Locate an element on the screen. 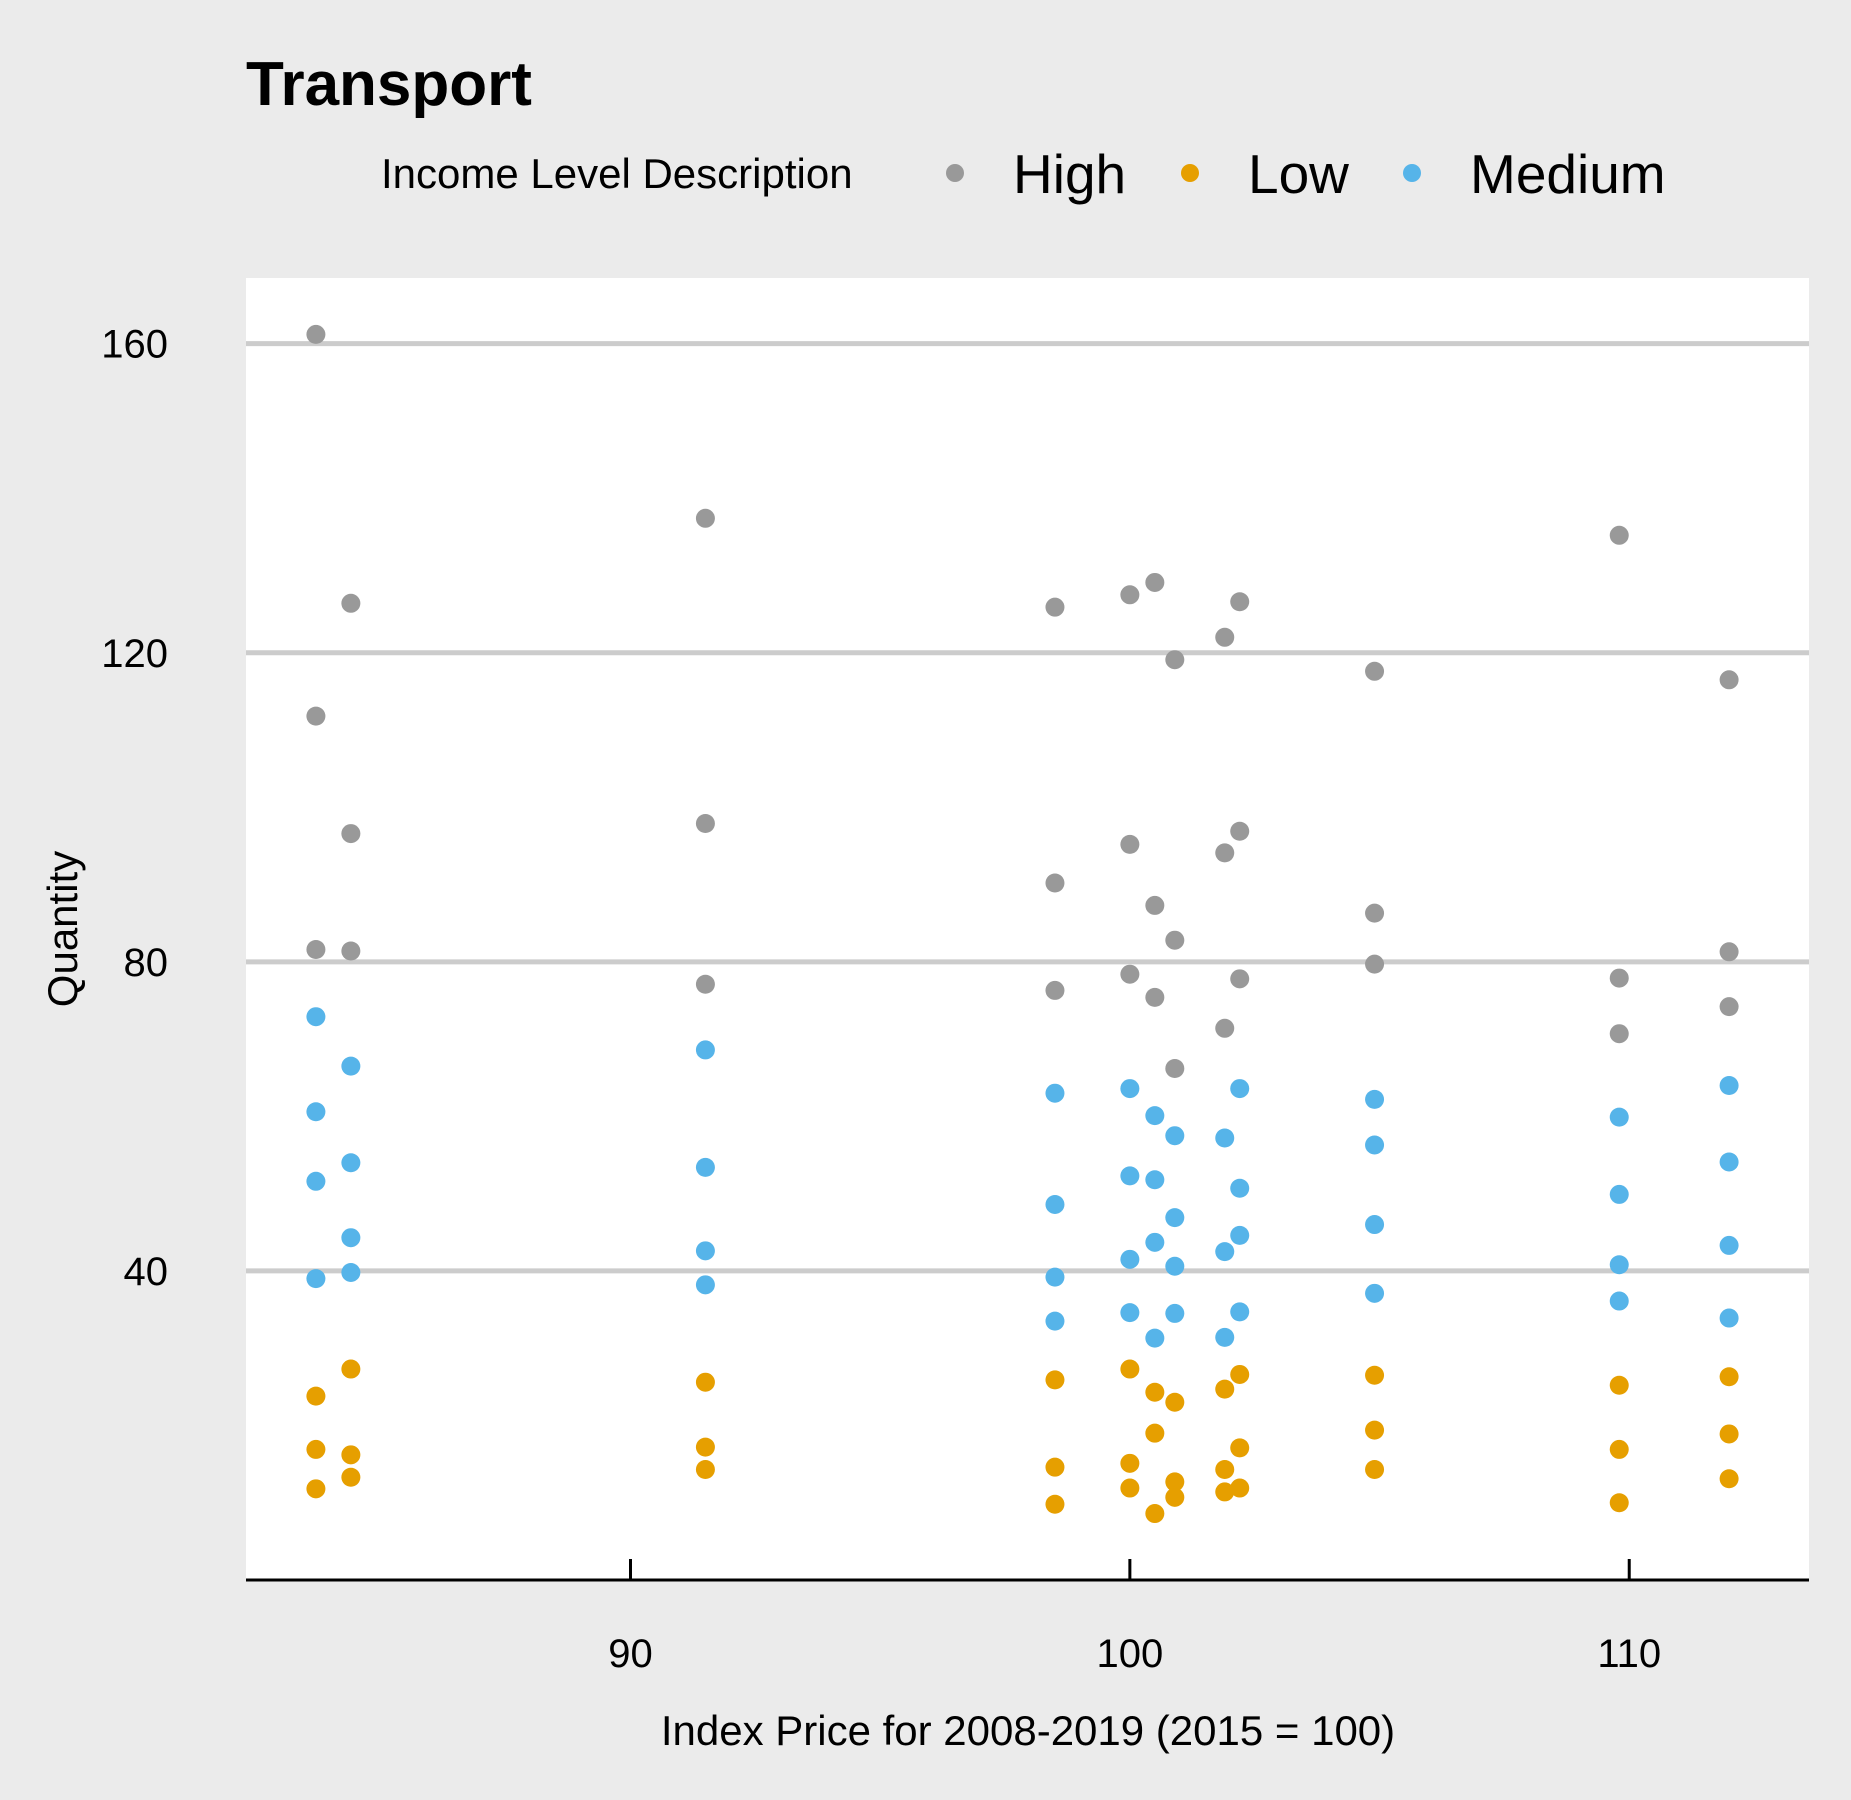  legend-label-low: Low is located at coordinates (1298, 174).